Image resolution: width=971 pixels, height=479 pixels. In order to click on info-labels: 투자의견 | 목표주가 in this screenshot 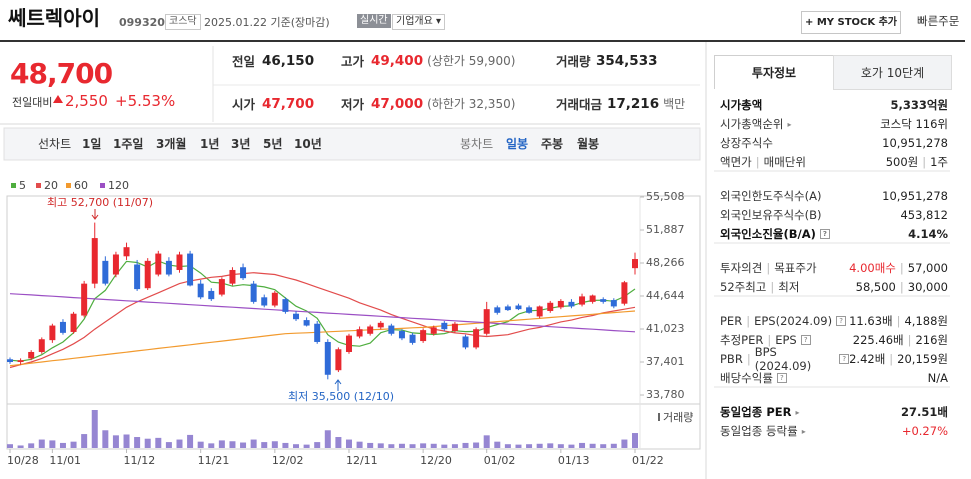, I will do `click(784, 268)`.